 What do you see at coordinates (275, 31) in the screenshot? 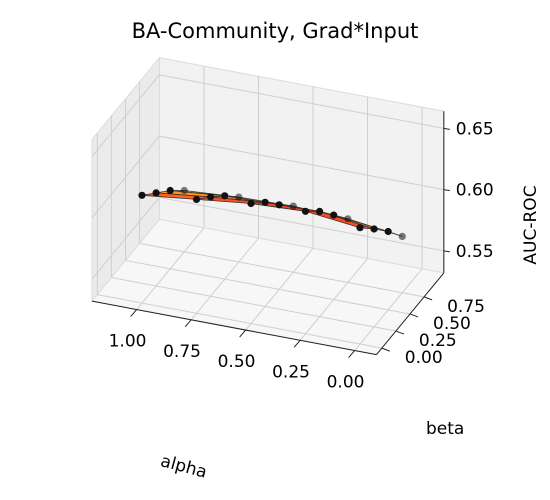
I see `chart-title: BA-Community, Grad*Input` at bounding box center [275, 31].